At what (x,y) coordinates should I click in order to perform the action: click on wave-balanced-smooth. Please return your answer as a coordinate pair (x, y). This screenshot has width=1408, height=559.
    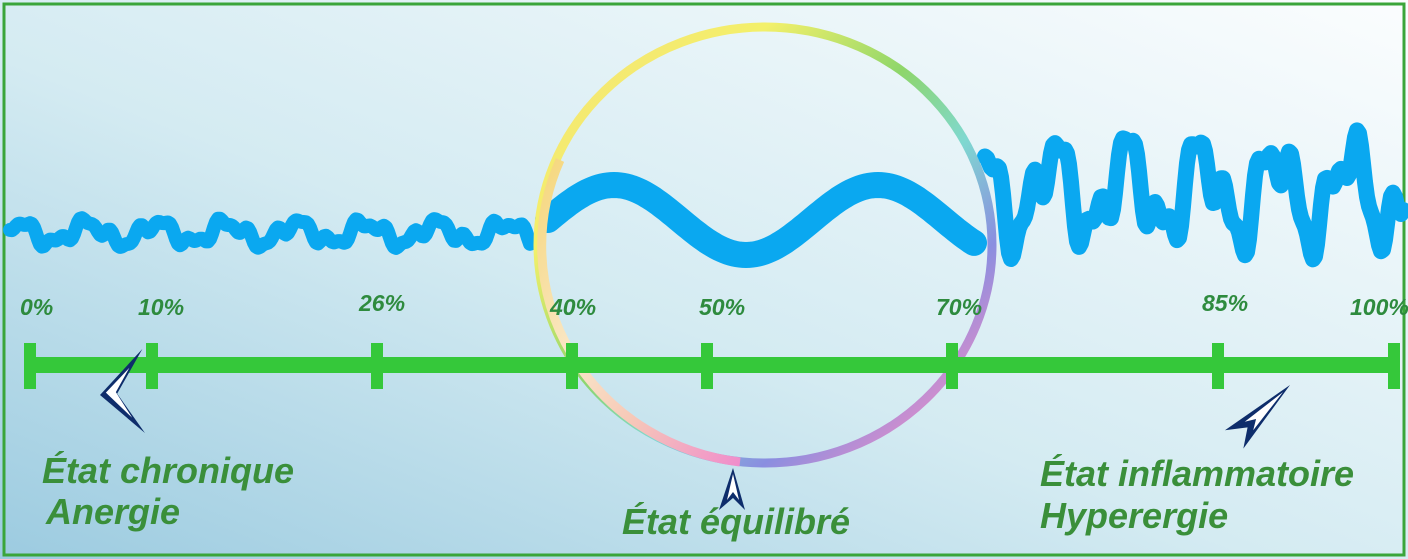
    Looking at the image, I should click on (761, 220).